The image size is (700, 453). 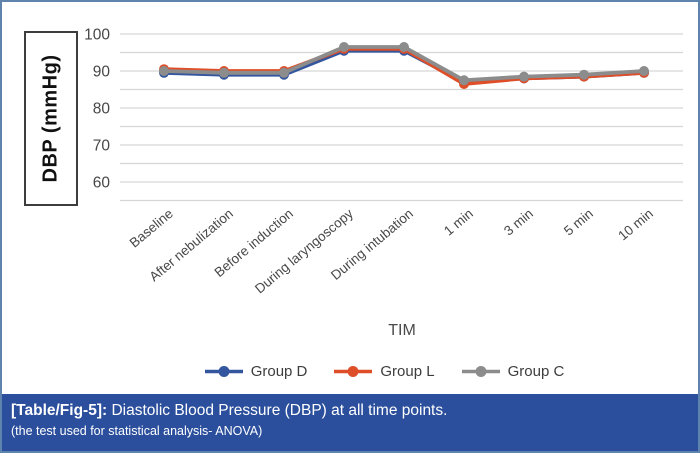 What do you see at coordinates (578, 222) in the screenshot?
I see `x-tick-label: 5 min` at bounding box center [578, 222].